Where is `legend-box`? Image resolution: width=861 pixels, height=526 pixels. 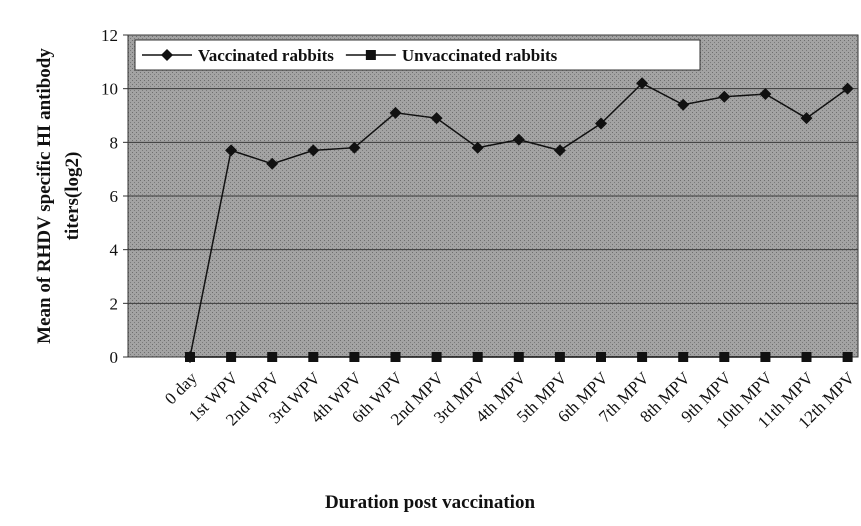 legend-box is located at coordinates (417, 55).